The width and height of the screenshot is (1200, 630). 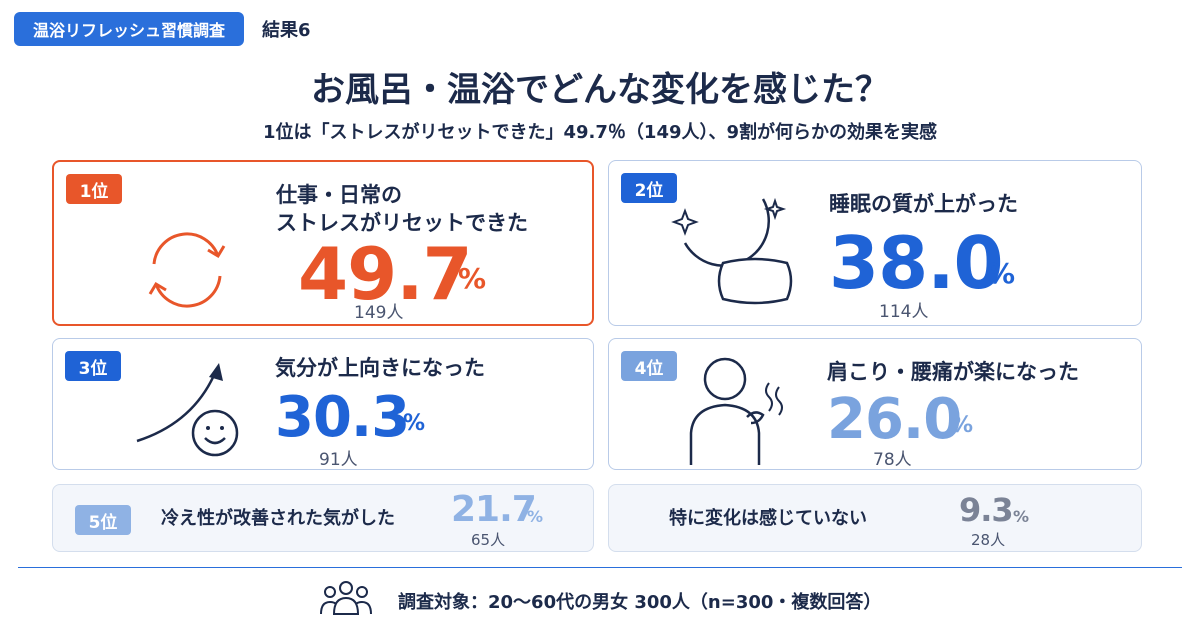 What do you see at coordinates (736, 411) in the screenshot?
I see `shoulder-person-icon` at bounding box center [736, 411].